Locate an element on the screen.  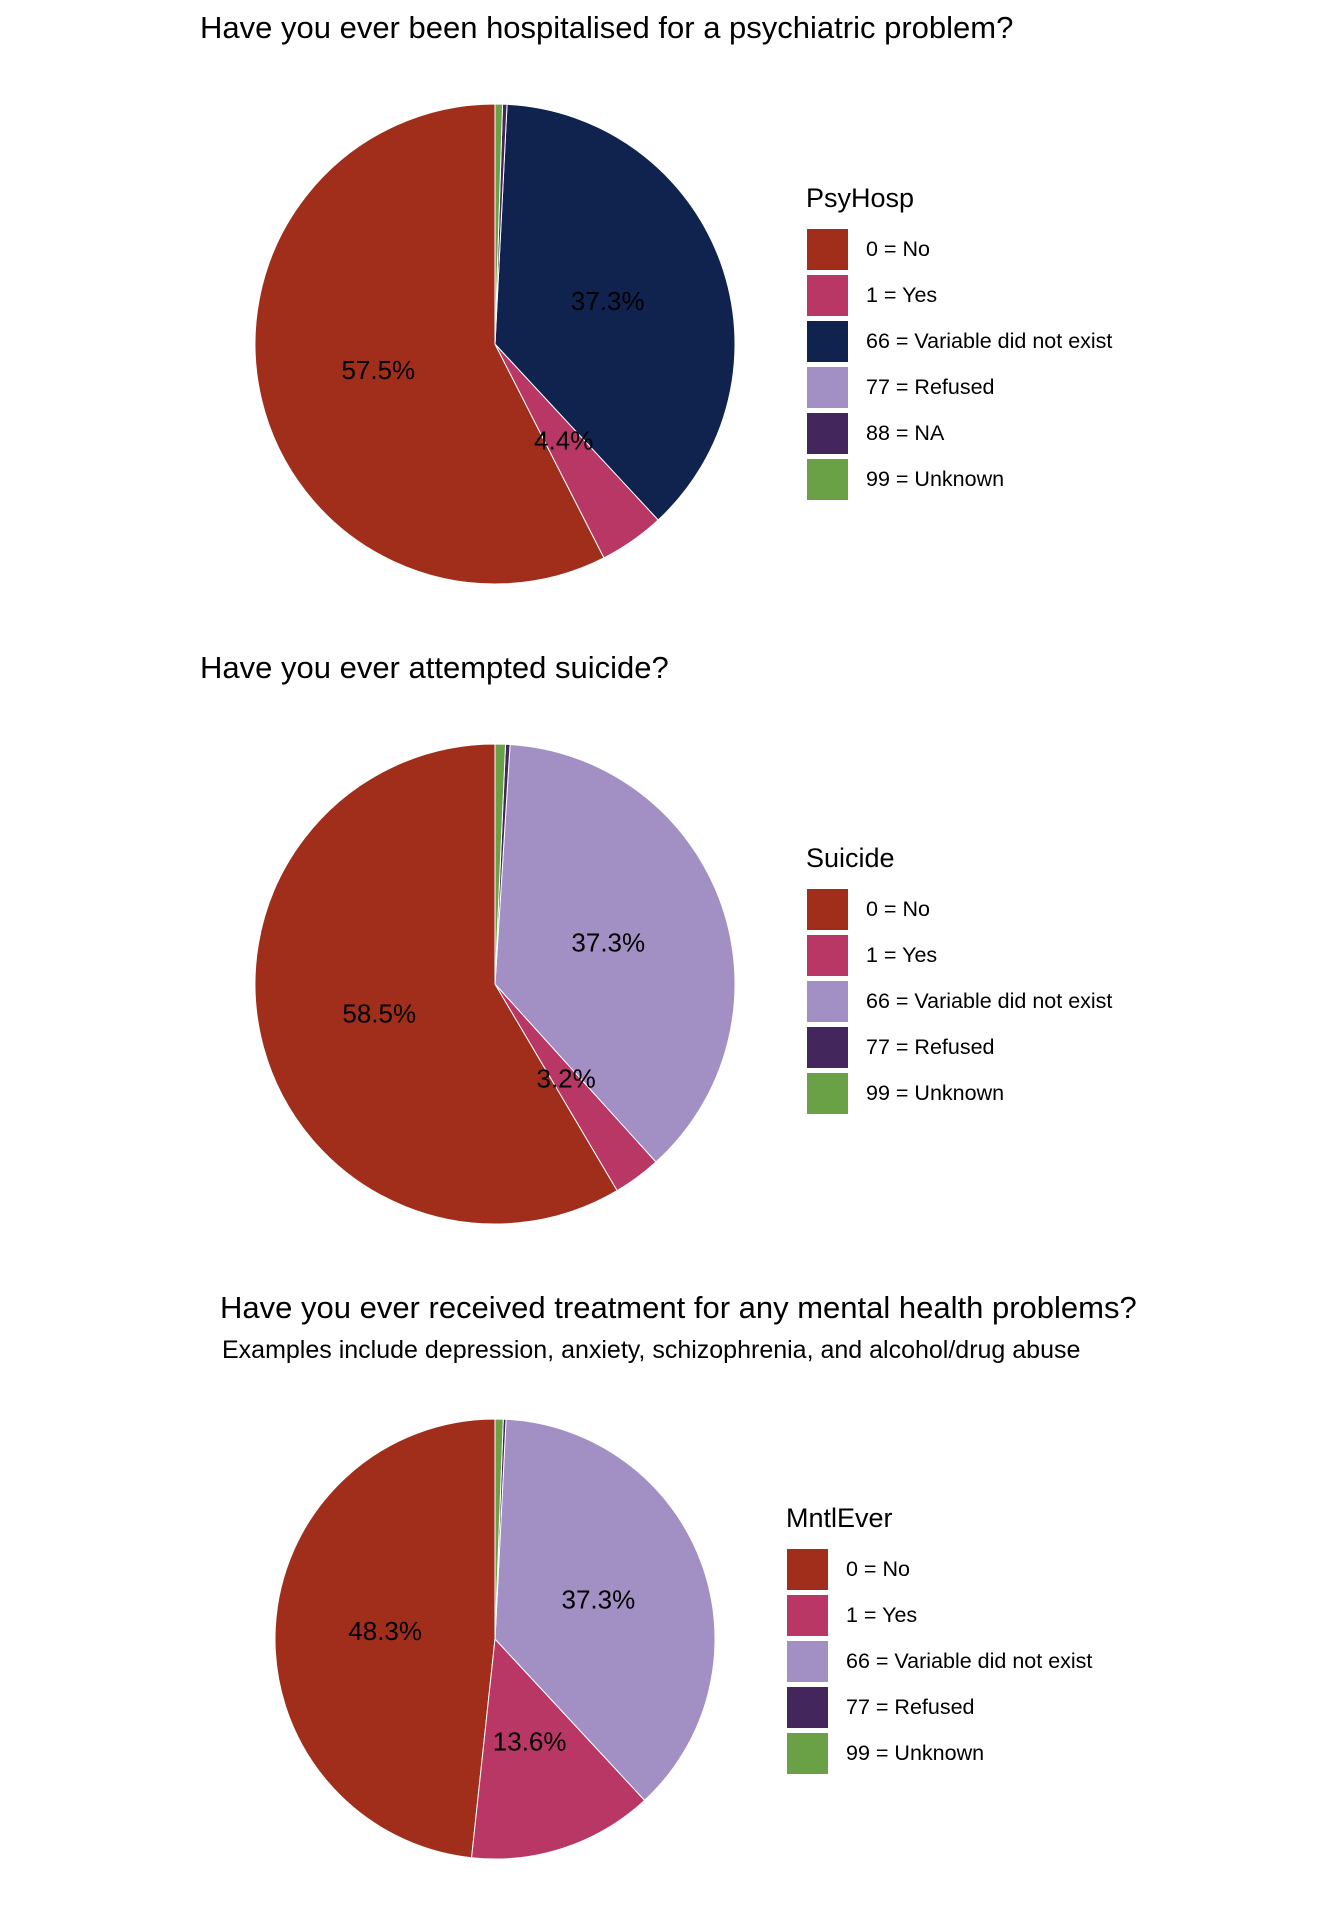
legend-label: 88 = NA is located at coordinates (905, 432).